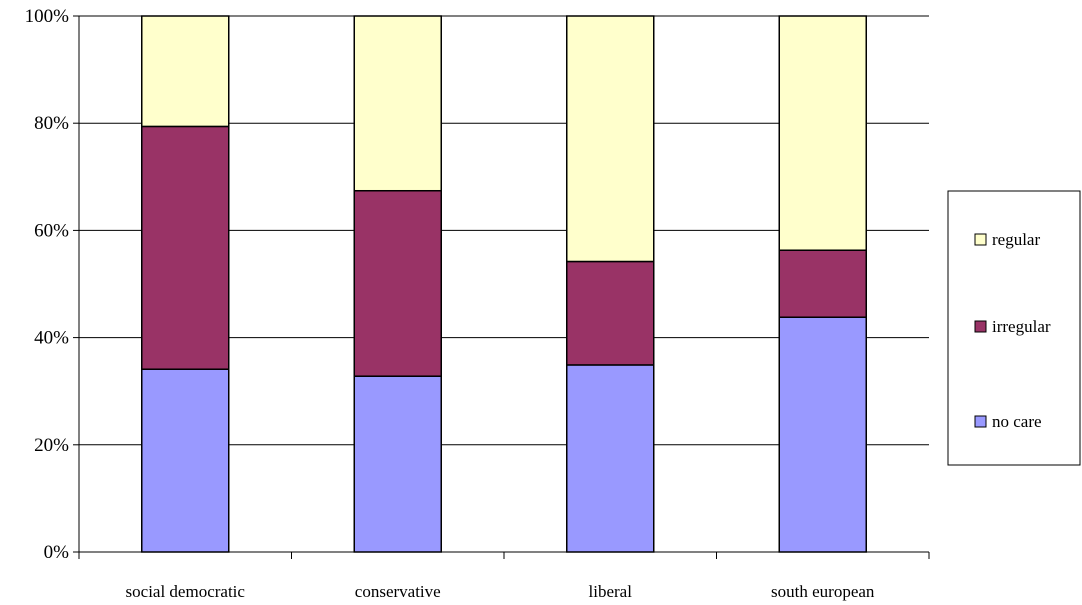 The width and height of the screenshot is (1082, 605). What do you see at coordinates (611, 591) in the screenshot?
I see `x-category-label: liberal` at bounding box center [611, 591].